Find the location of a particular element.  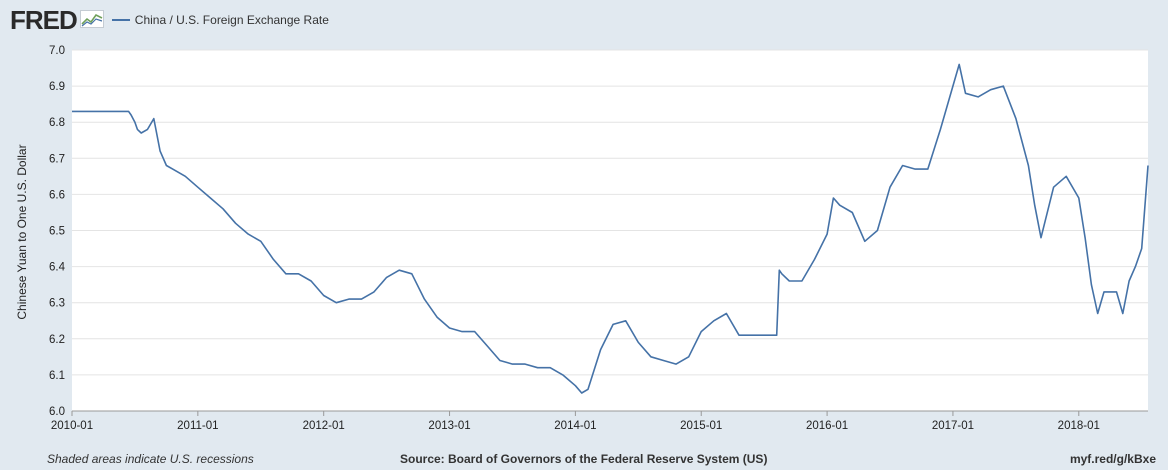

y-tick-label: 6.5 is located at coordinates (57, 232).